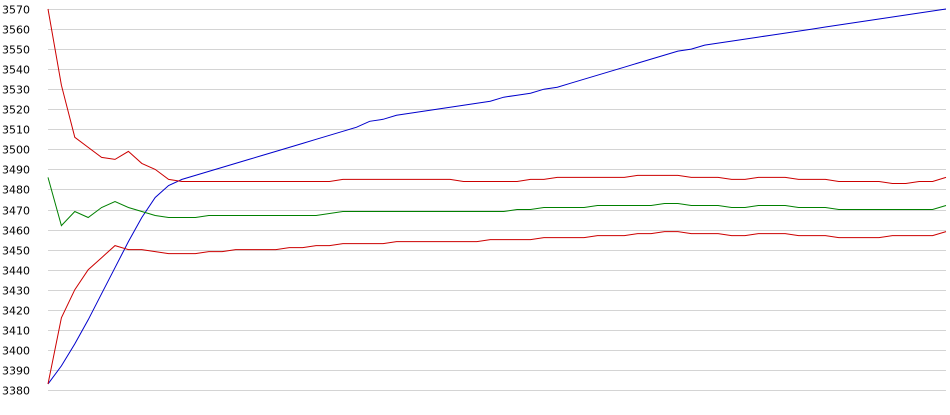  I want to click on y-tick-label: 3480, so click(16, 190).